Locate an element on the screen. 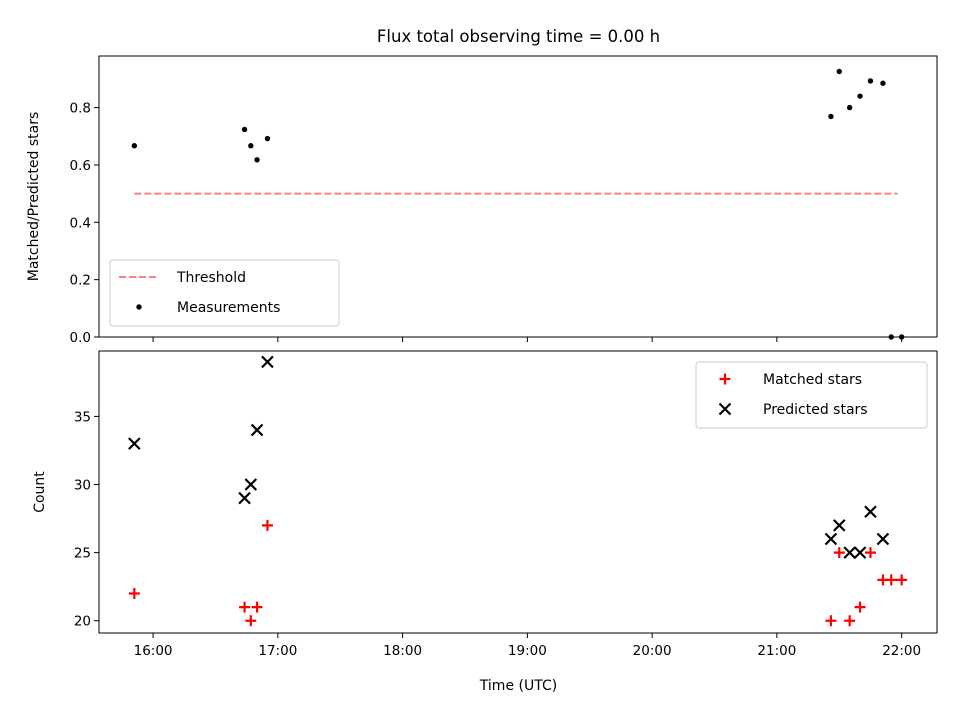  y-tick-label: 0.2 is located at coordinates (80, 281).